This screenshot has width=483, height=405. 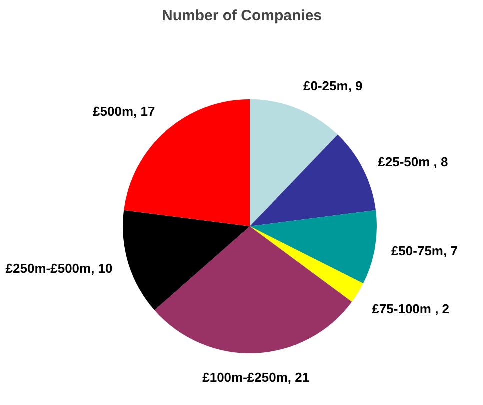 I want to click on slice-label: £25-50m , 8, so click(x=413, y=162).